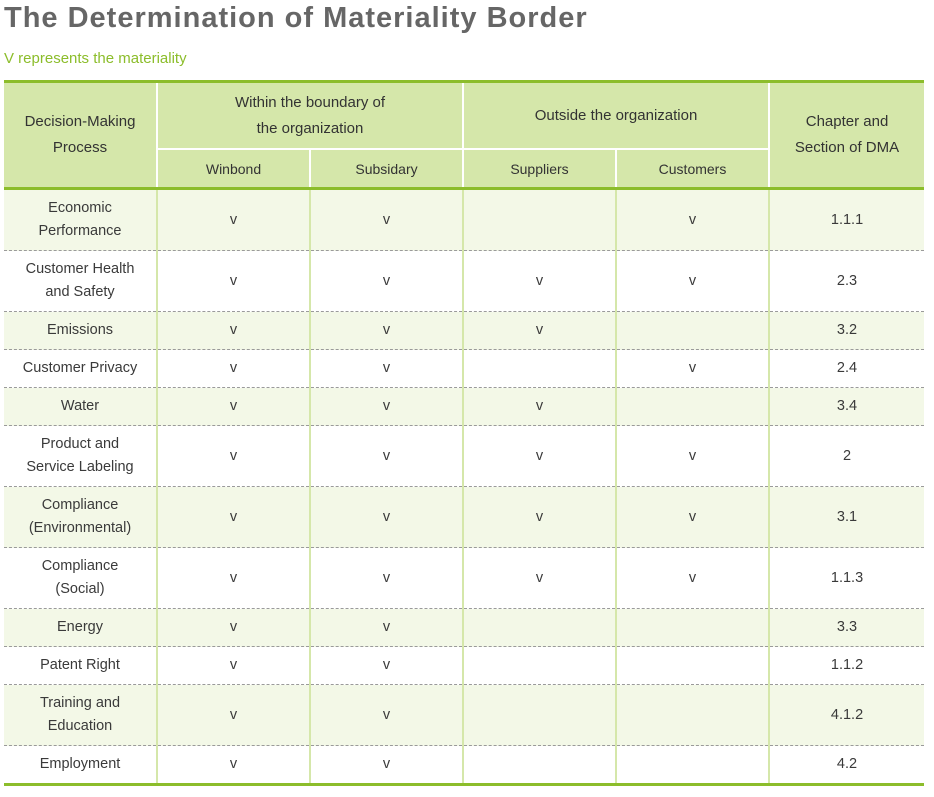 This screenshot has width=934, height=797. Describe the element at coordinates (81, 219) in the screenshot. I see `process-cell: Economic Performance` at that location.